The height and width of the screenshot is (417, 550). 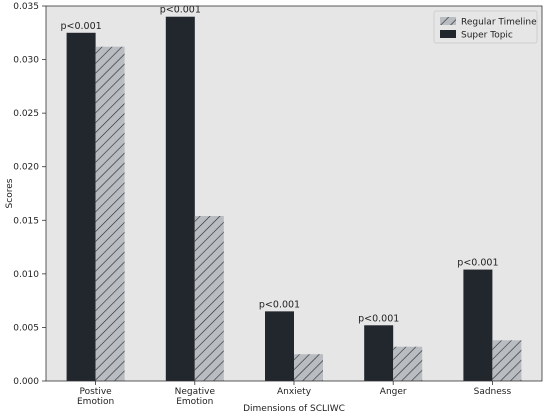 I want to click on y-tick-label: 0.035, so click(x=26, y=7).